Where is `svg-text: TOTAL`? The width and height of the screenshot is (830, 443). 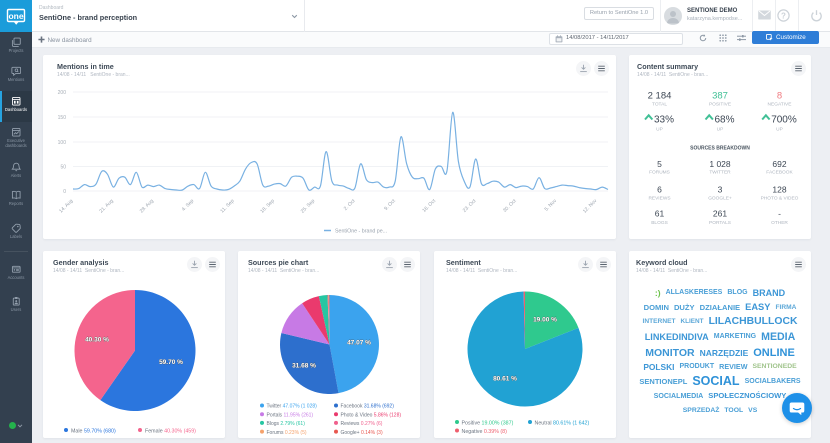 svg-text: TOTAL is located at coordinates (659, 105).